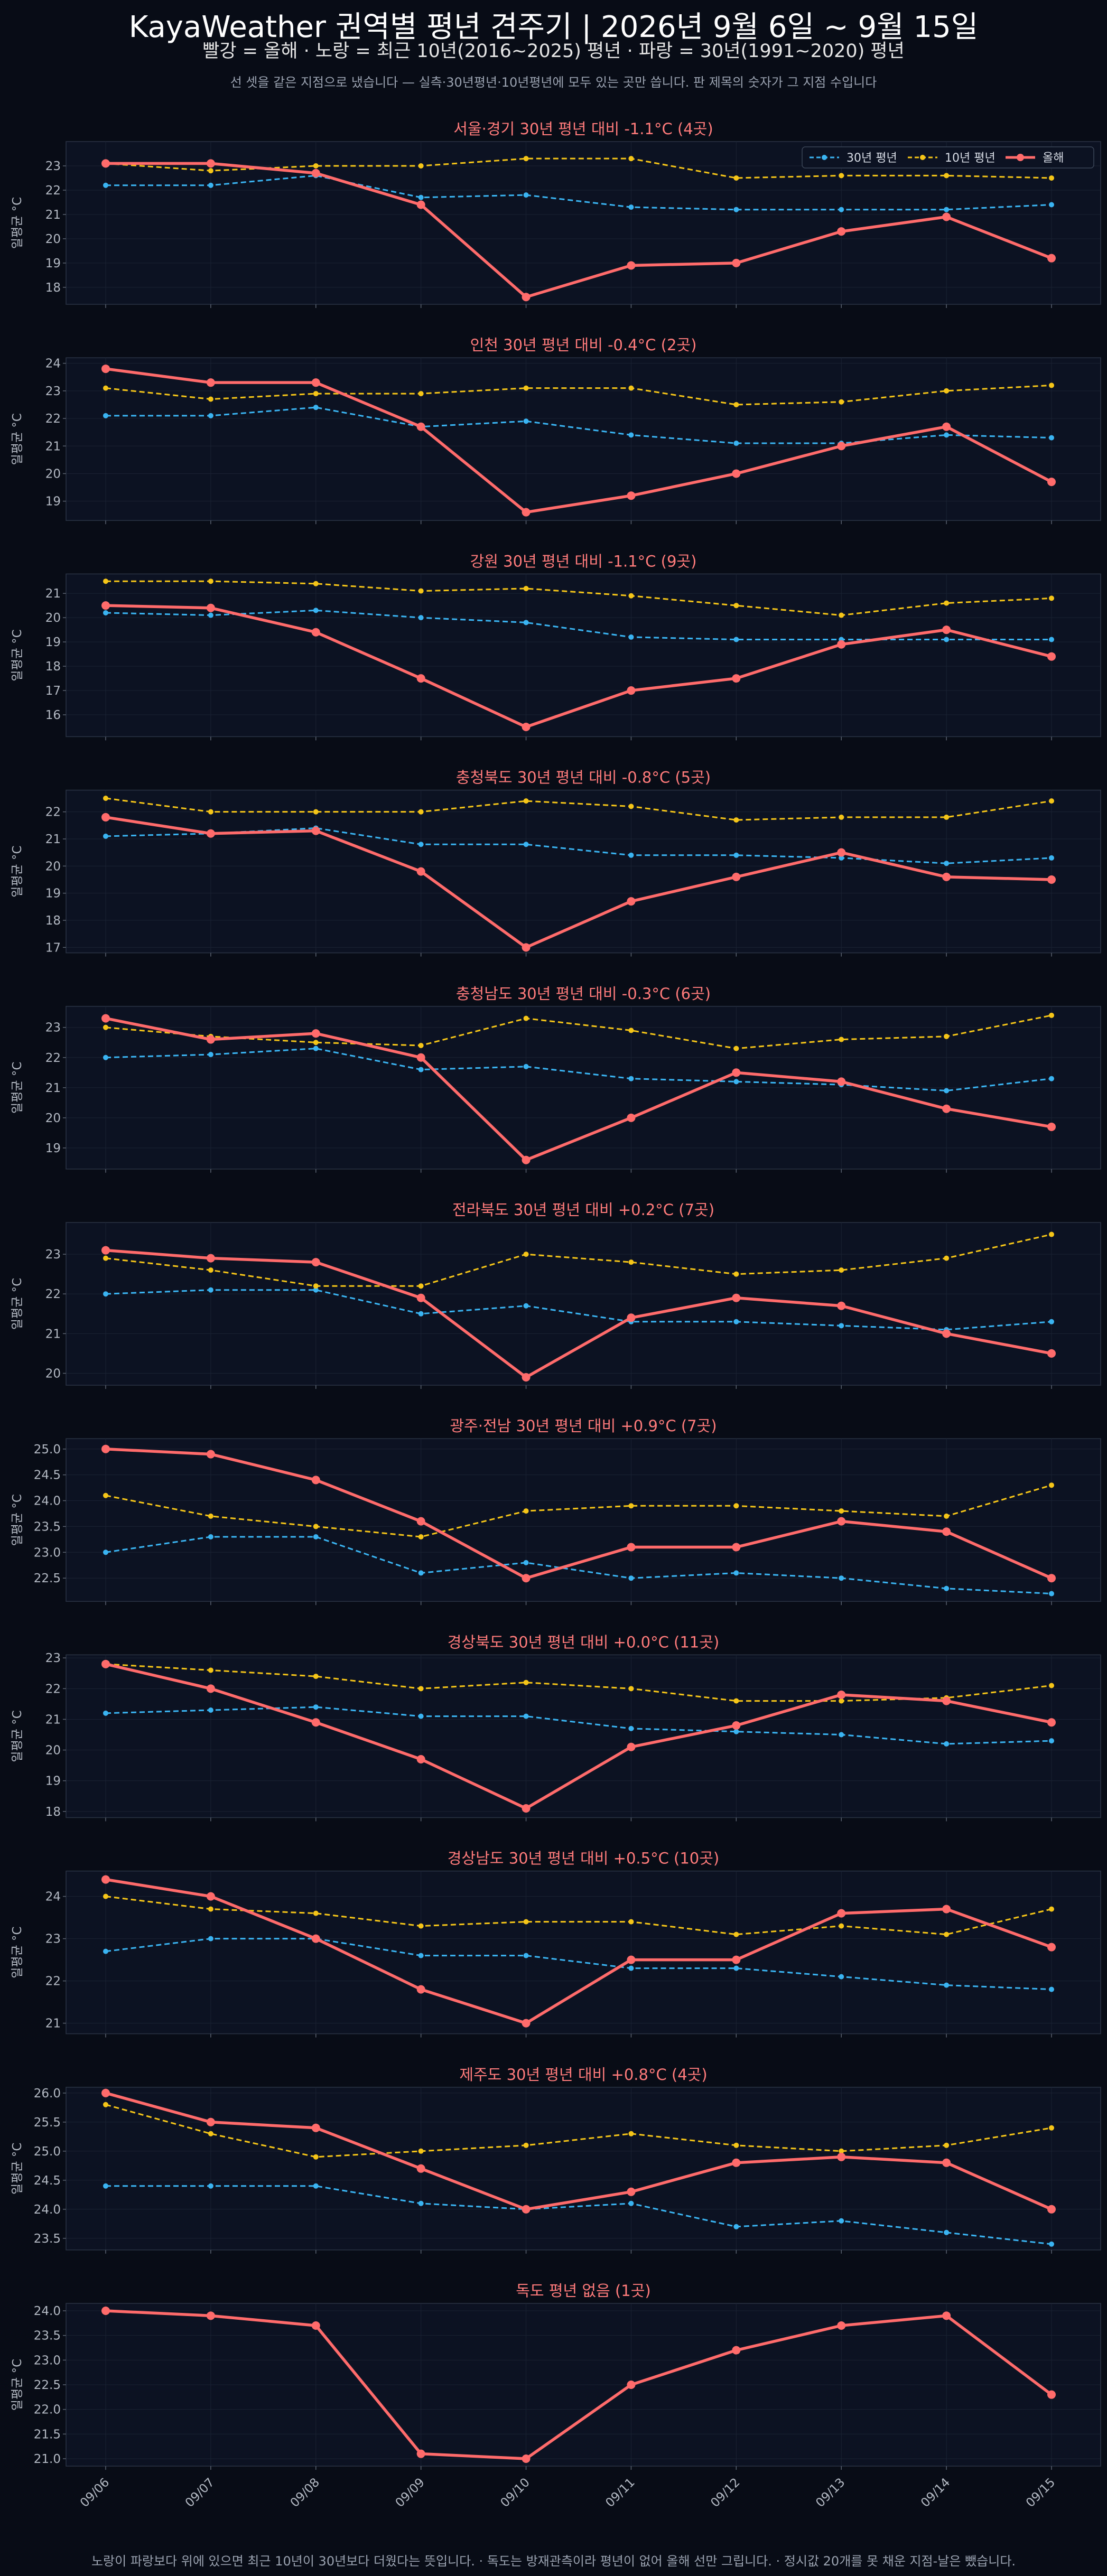 Image resolution: width=1107 pixels, height=2576 pixels. Describe the element at coordinates (53, 1781) in the screenshot. I see `y-tick-label: 19` at that location.